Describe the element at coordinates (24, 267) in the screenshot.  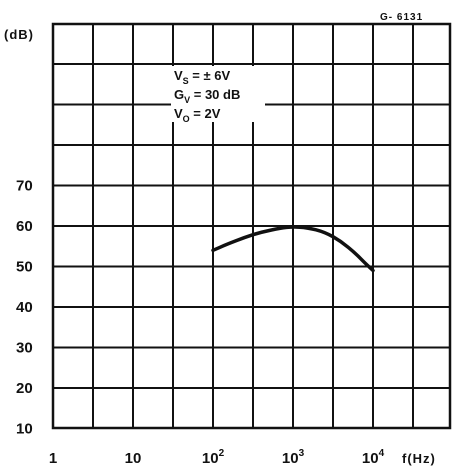
I see `y-tick-label: 50` at that location.